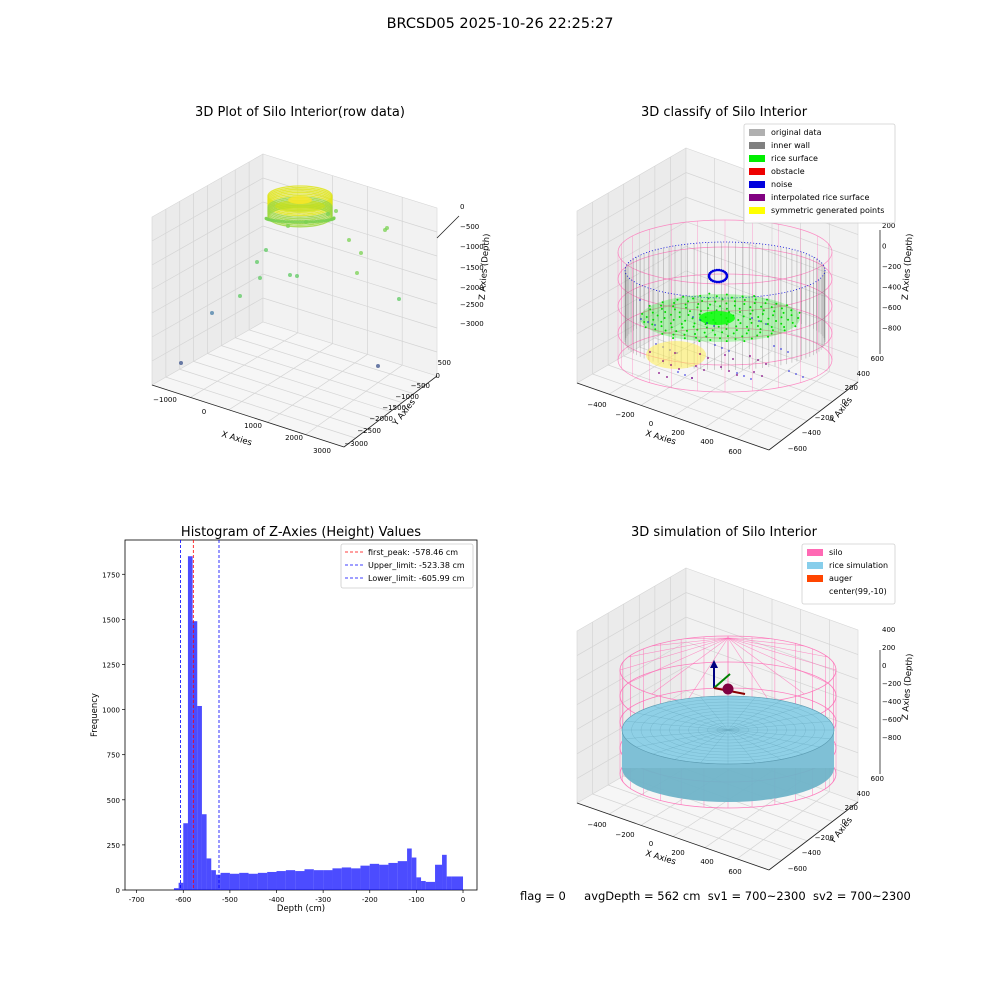 This screenshot has width=1000, height=1000. What do you see at coordinates (111, 711) in the screenshot?
I see `y-tick-label: 1000` at bounding box center [111, 711].